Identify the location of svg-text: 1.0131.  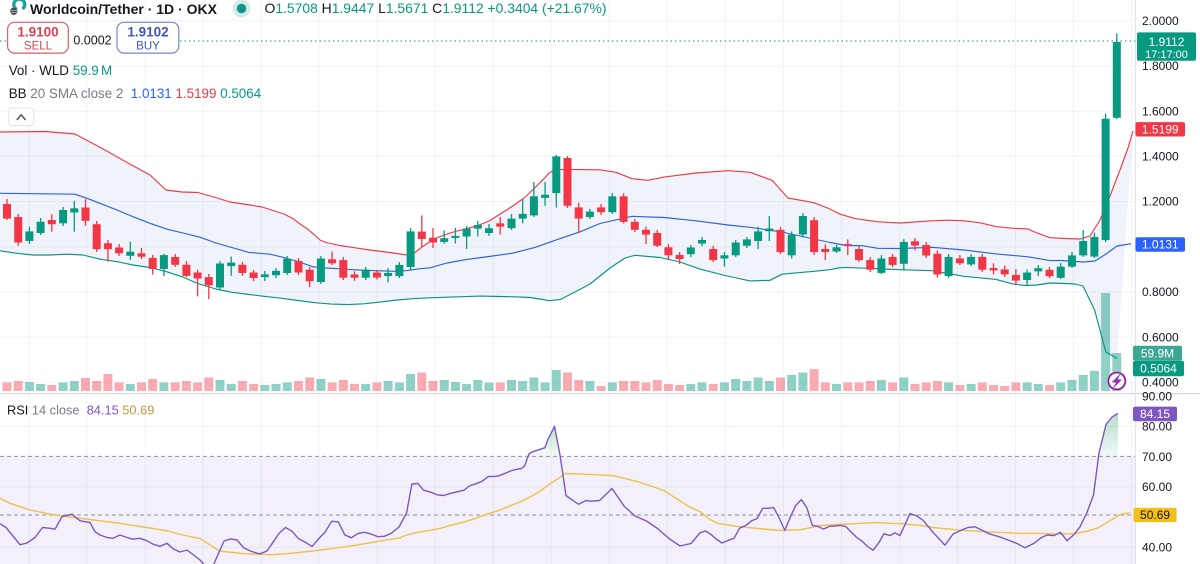
(1160, 245).